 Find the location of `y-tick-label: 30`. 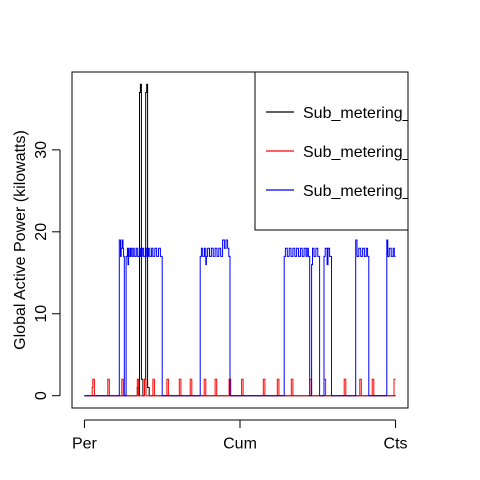

y-tick-label: 30 is located at coordinates (41, 150).